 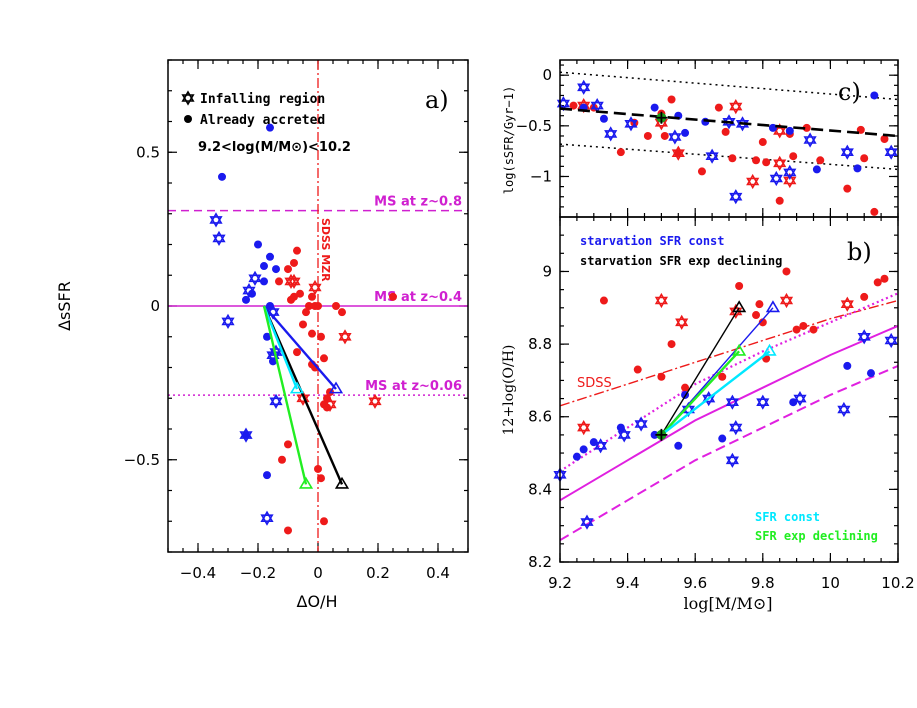 What do you see at coordinates (700, 393) in the screenshot?
I see `panel-b-track-green-line` at bounding box center [700, 393].